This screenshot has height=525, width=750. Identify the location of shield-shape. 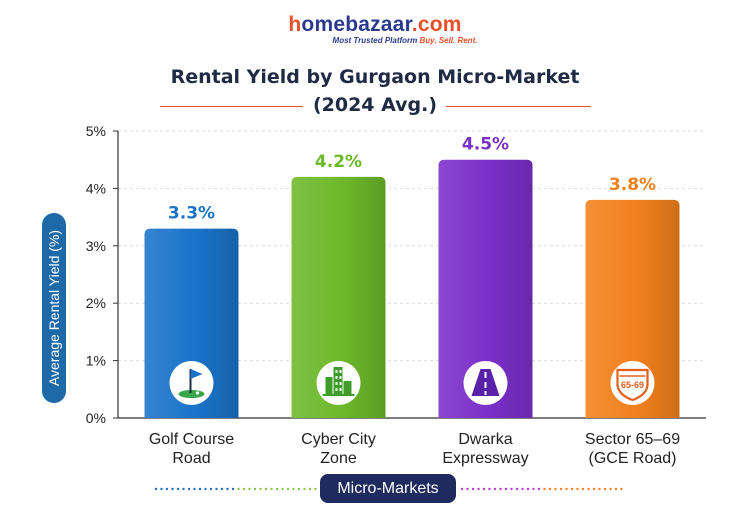
(632, 385).